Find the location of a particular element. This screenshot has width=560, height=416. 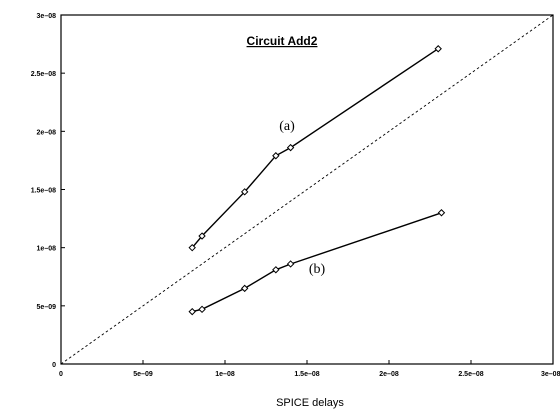

chart-title: Circuit Add2 is located at coordinates (282, 41).